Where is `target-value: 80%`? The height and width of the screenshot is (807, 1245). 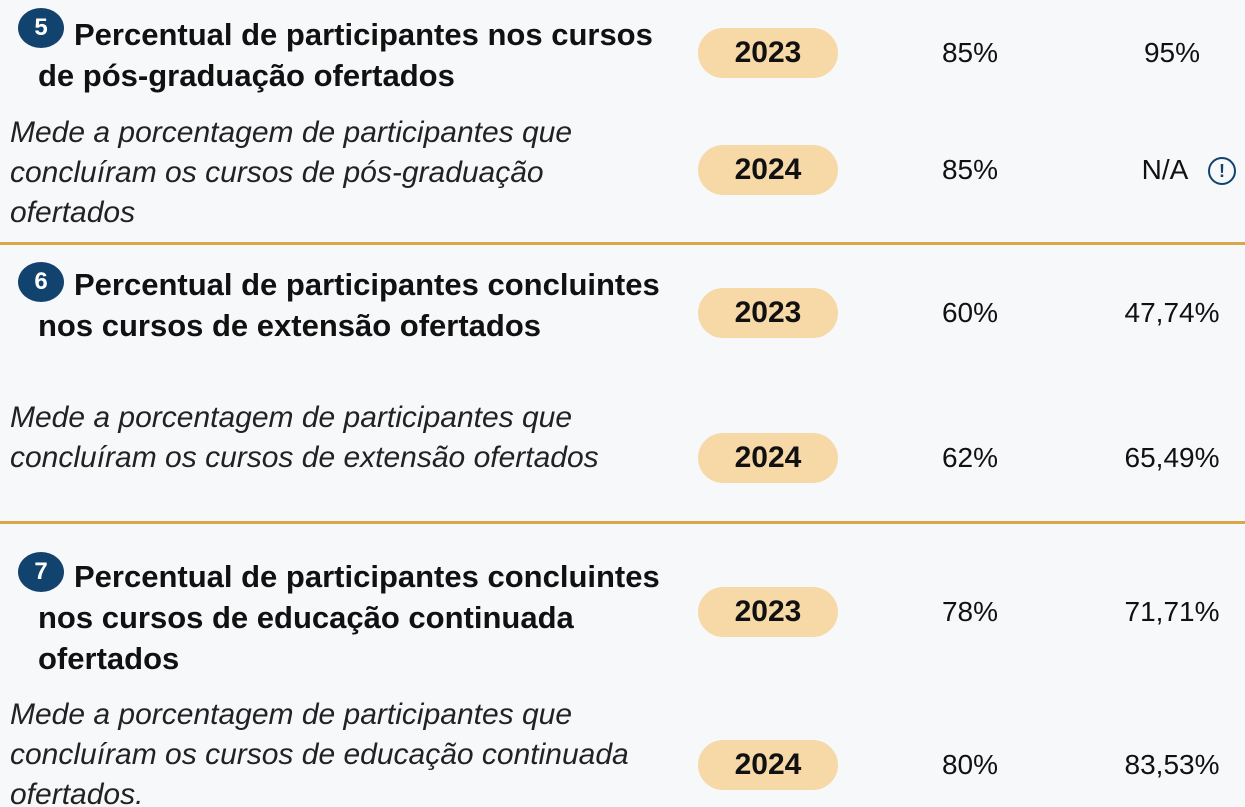
target-value: 80% is located at coordinates (970, 764).